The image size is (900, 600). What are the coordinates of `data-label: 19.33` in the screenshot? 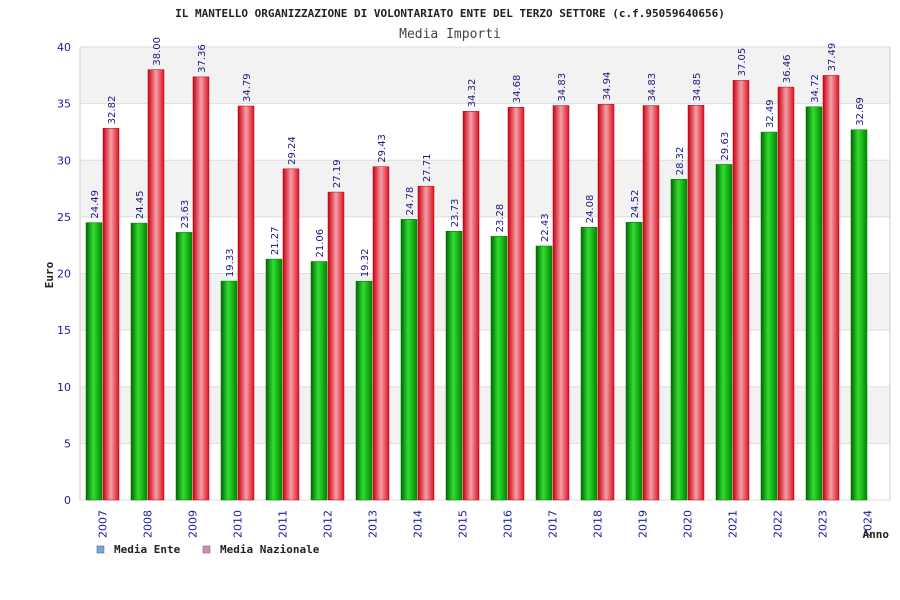 It's located at (230, 262).